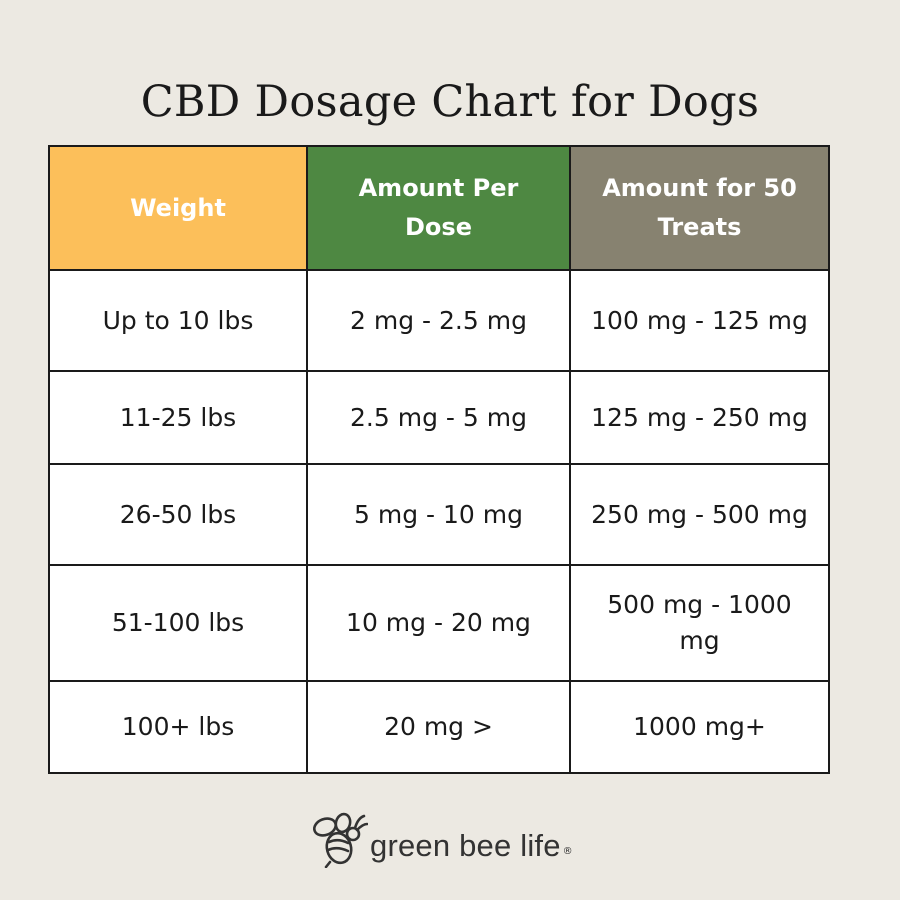 This screenshot has width=900, height=900. I want to click on header-amount-for-50-treats: Amount for 50 Treats, so click(699, 208).